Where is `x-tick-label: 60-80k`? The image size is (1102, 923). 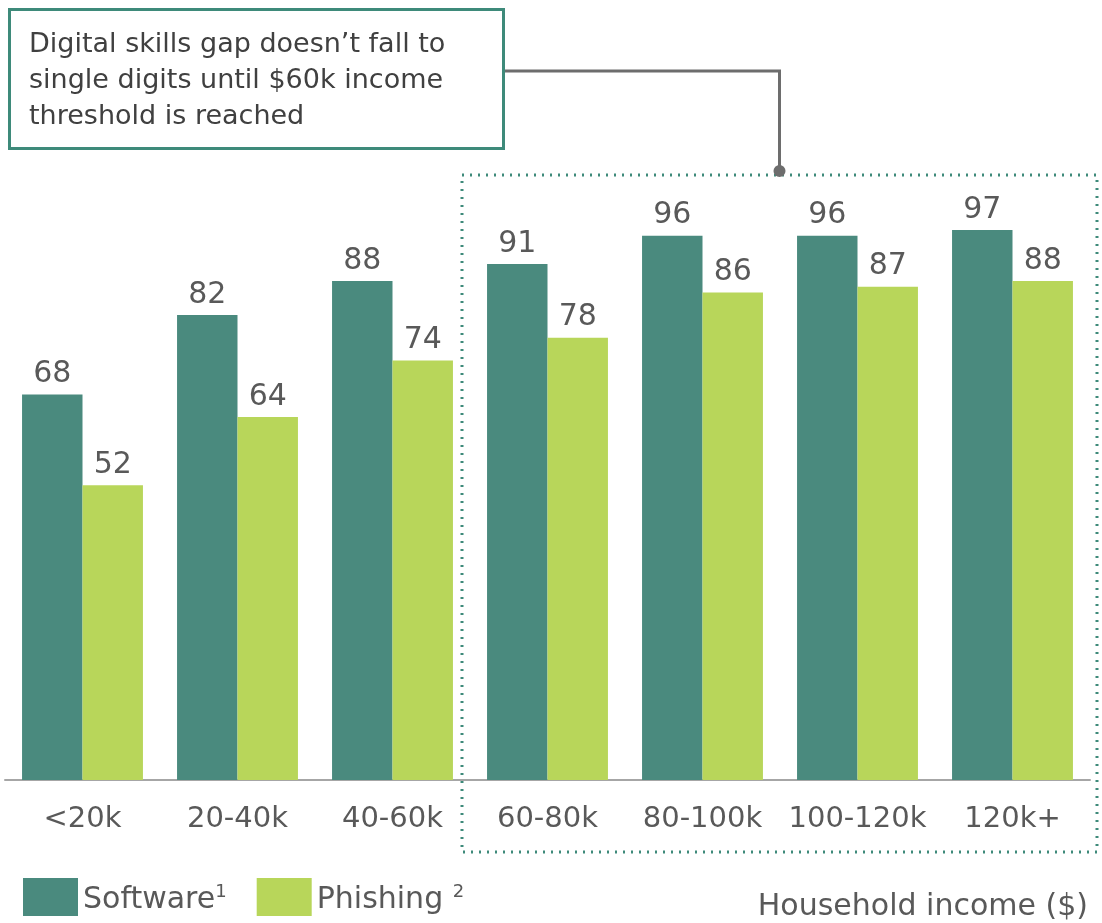
x-tick-label: 60-80k is located at coordinates (547, 816).